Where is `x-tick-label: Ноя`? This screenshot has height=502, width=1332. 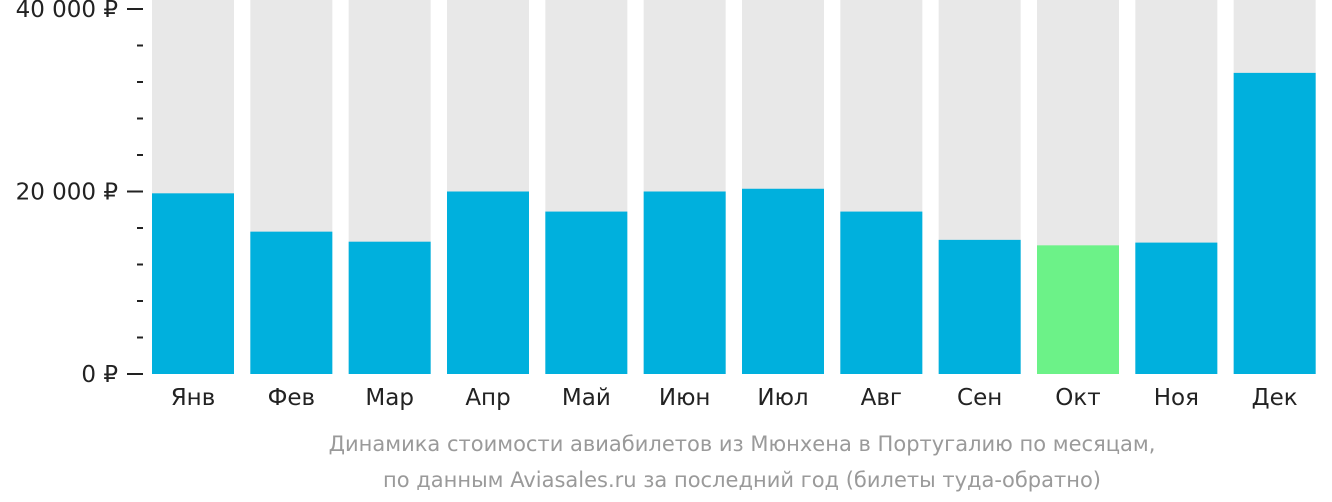
x-tick-label: Ноя is located at coordinates (1176, 398).